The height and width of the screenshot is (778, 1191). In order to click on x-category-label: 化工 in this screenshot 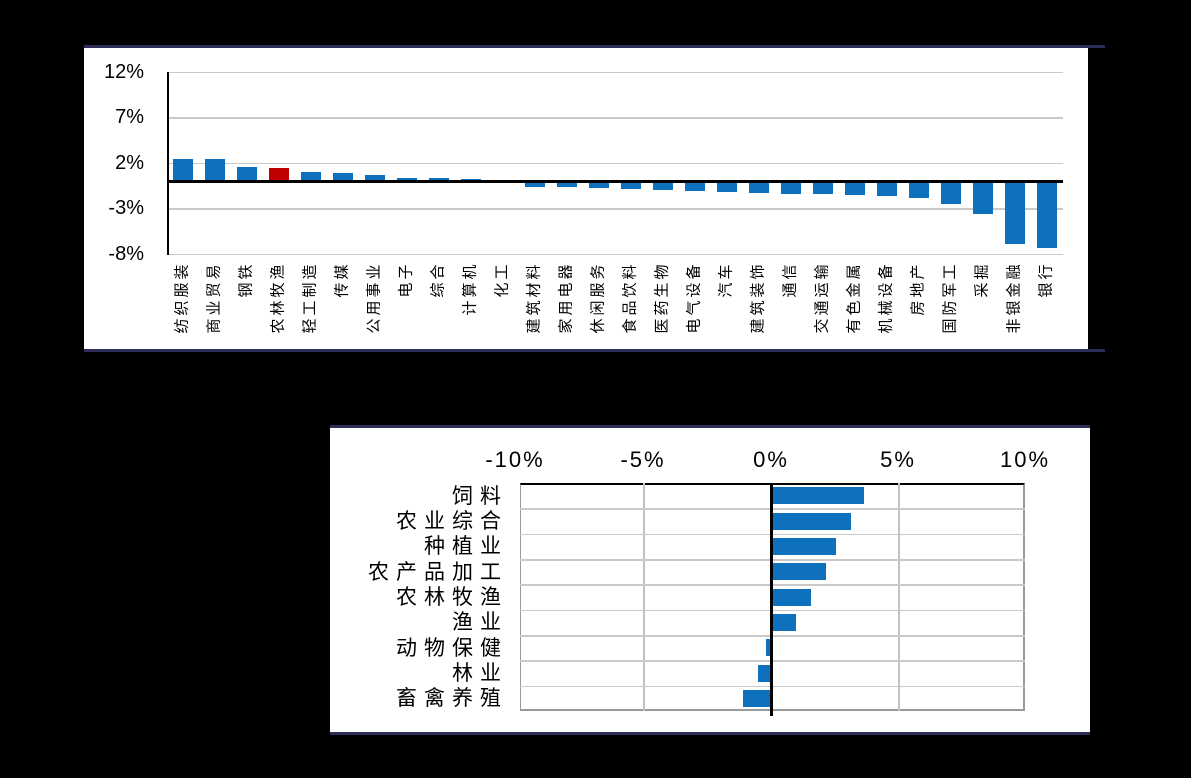, I will do `click(502, 279)`.